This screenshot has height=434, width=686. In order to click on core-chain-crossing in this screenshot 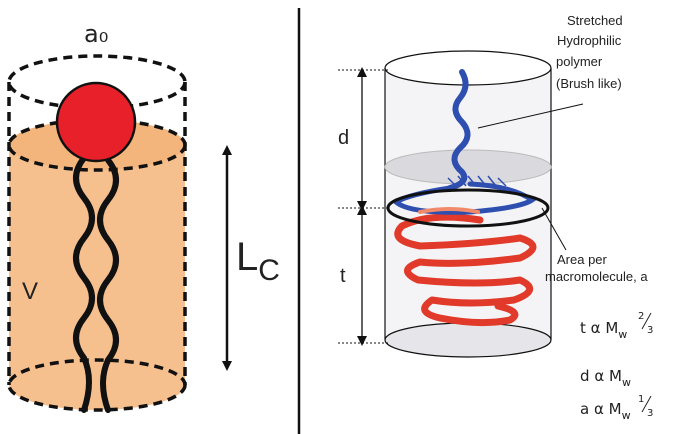, I will do `click(449, 210)`.